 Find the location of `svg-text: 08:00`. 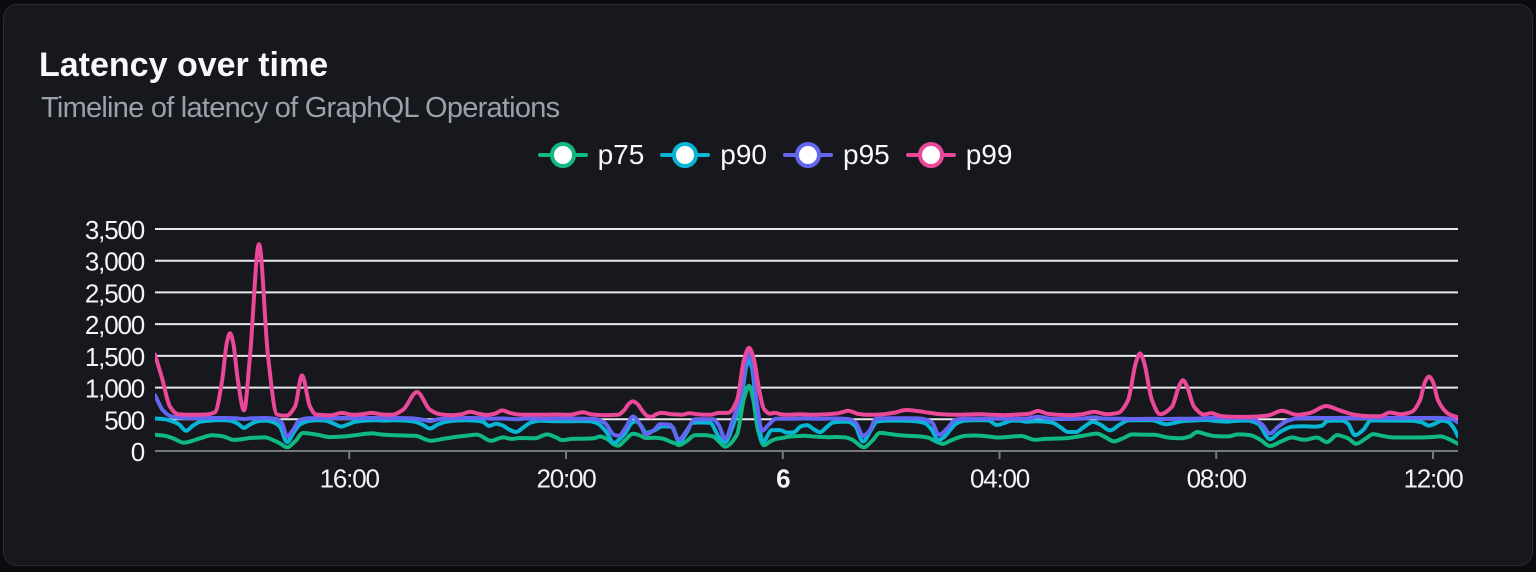

svg-text: 08:00 is located at coordinates (1217, 478).